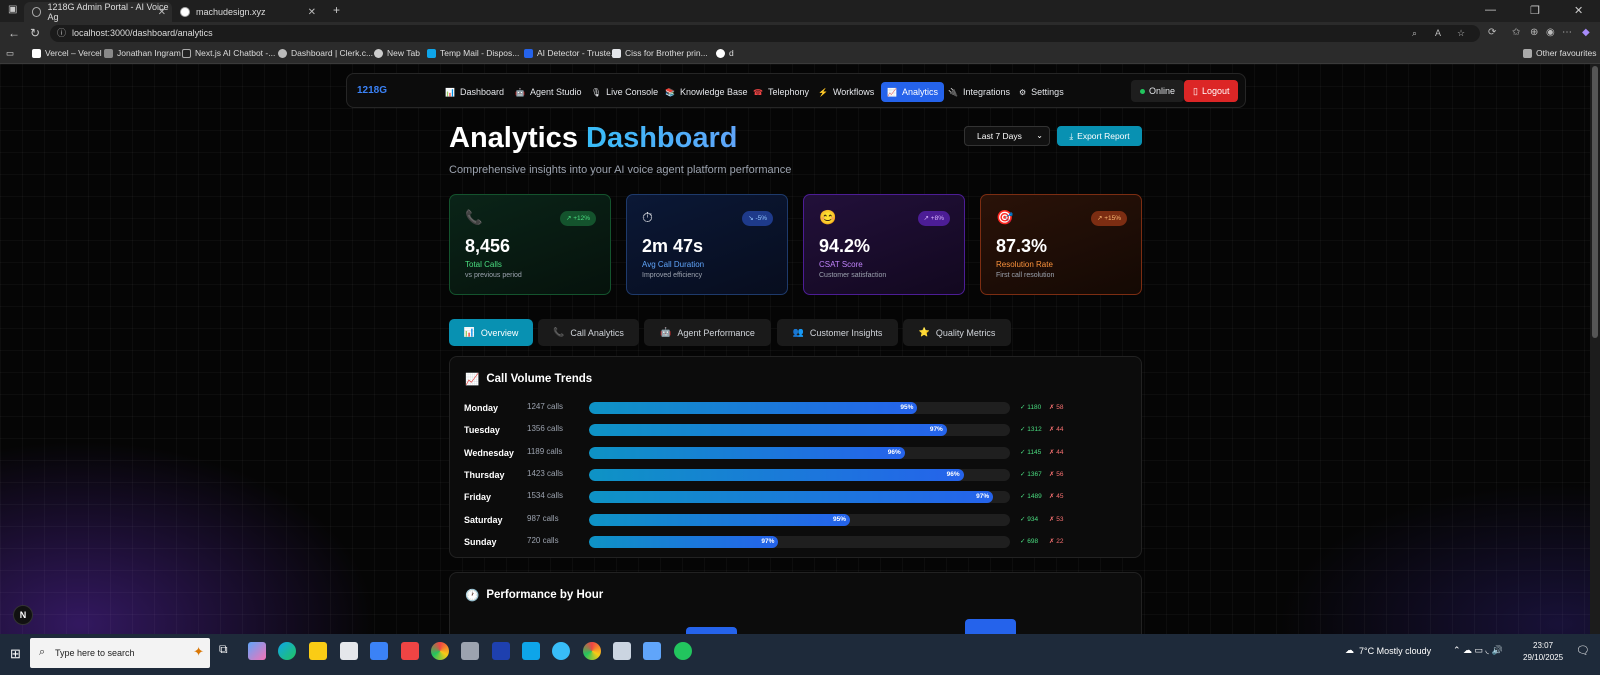 The width and height of the screenshot is (1600, 675). Describe the element at coordinates (318, 651) in the screenshot. I see `file-explorer-icon` at that location.